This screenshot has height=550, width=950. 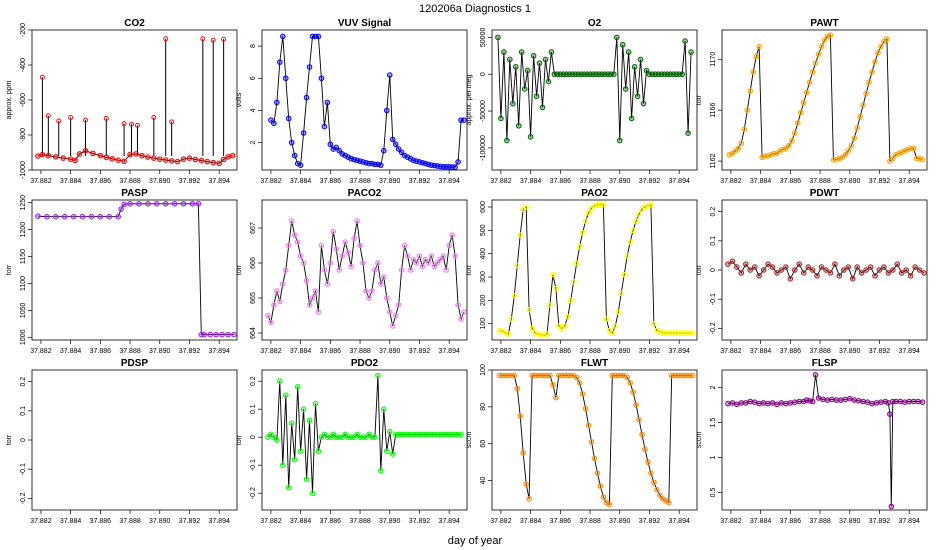 What do you see at coordinates (594, 193) in the screenshot?
I see `panel-title: PAO2` at bounding box center [594, 193].